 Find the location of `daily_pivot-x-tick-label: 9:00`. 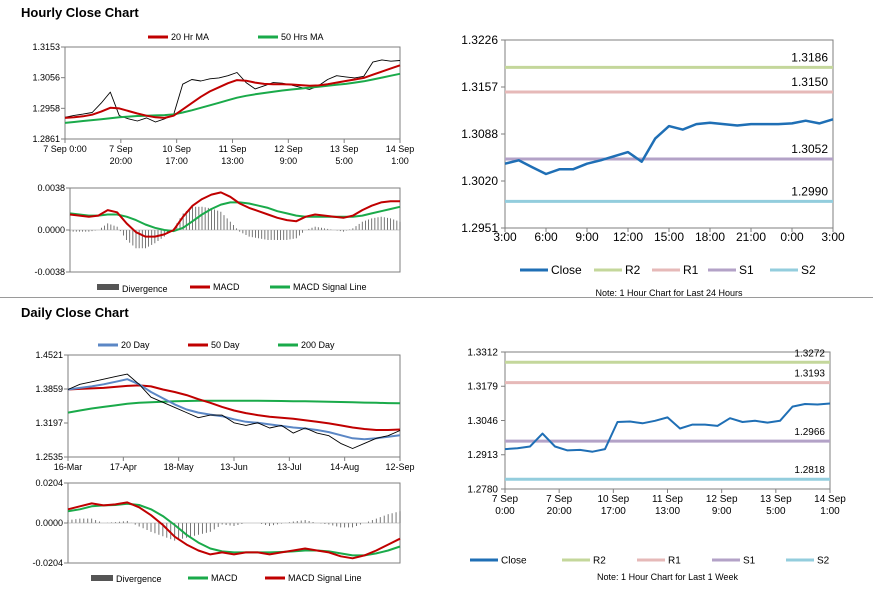

daily_pivot-x-tick-label: 9:00 is located at coordinates (722, 511).